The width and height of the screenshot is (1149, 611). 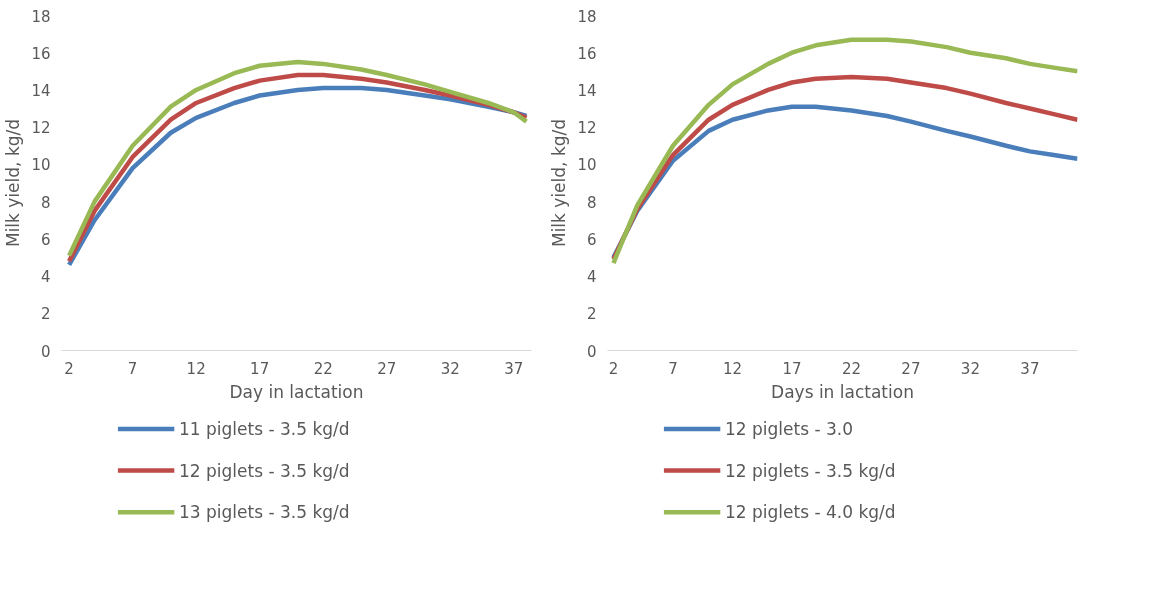 I want to click on legend-label: 11 piglets - 3.5 kg/d, so click(x=264, y=429).